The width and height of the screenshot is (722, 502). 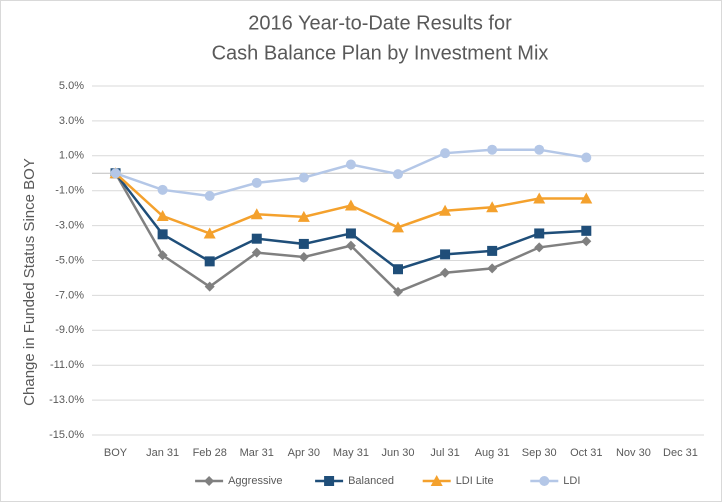 I want to click on y-tick-label: -11.0%, so click(x=67, y=365).